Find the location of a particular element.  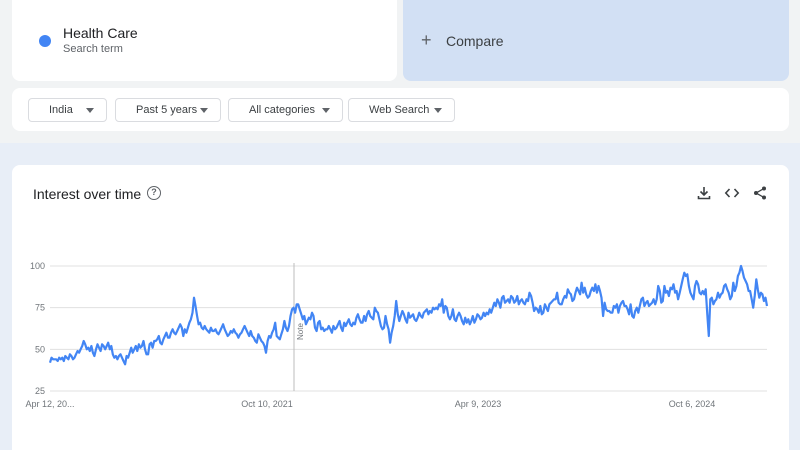

plus-icon: + is located at coordinates (426, 40).